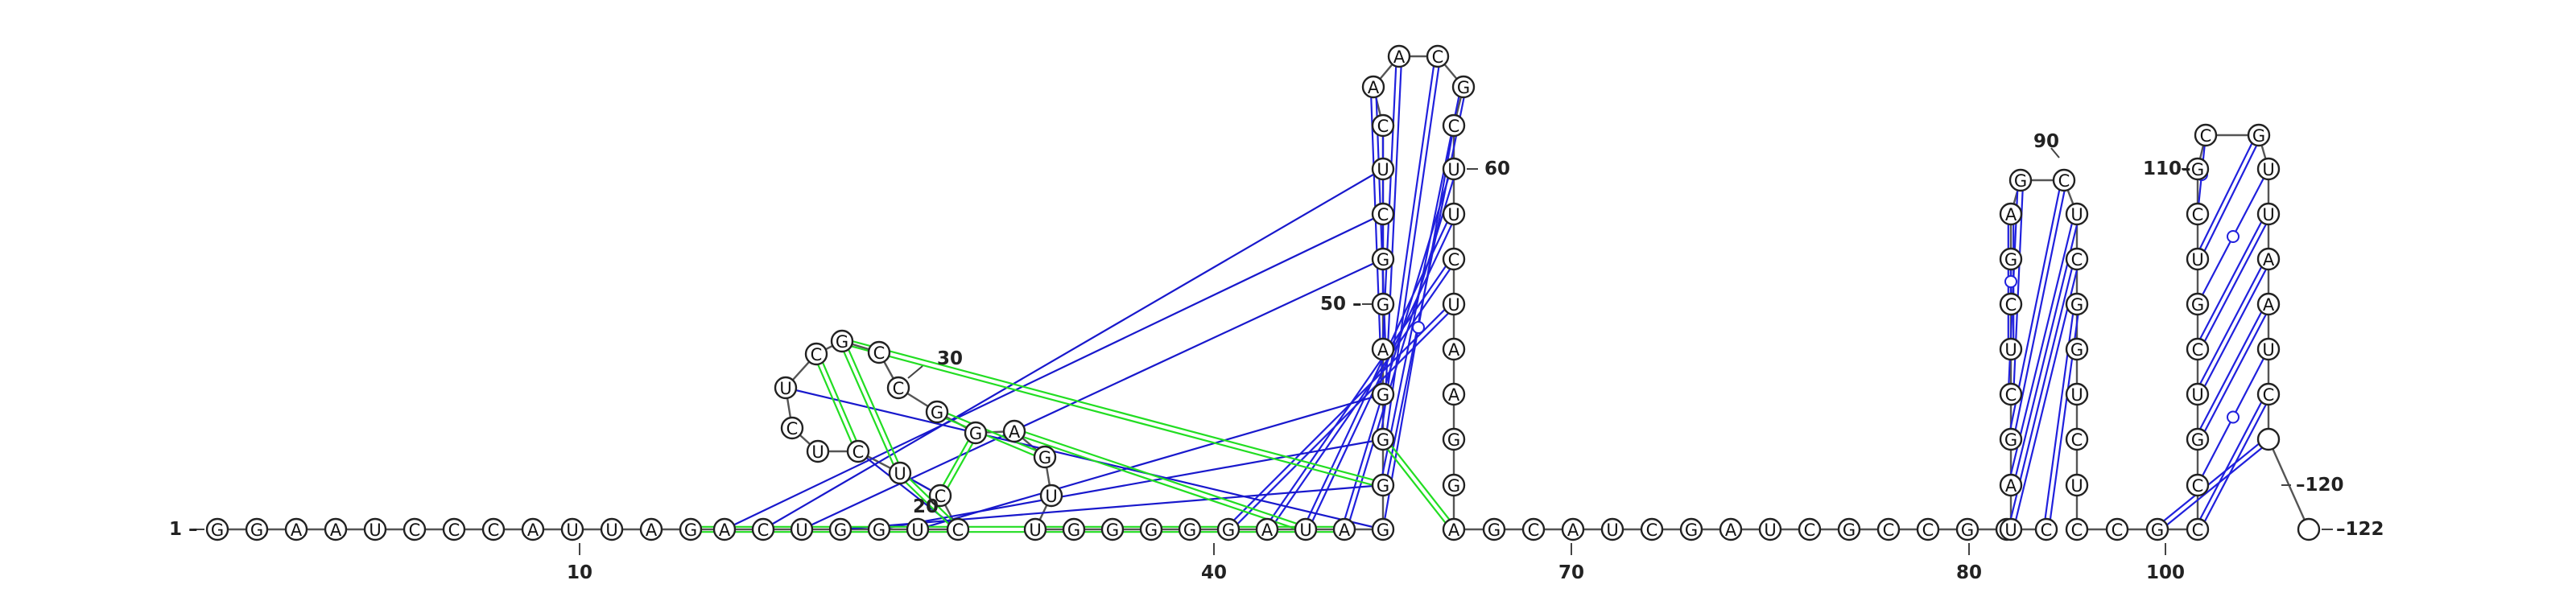  Describe the element at coordinates (1383, 125) in the screenshot. I see `nucleotide-54: C` at that location.